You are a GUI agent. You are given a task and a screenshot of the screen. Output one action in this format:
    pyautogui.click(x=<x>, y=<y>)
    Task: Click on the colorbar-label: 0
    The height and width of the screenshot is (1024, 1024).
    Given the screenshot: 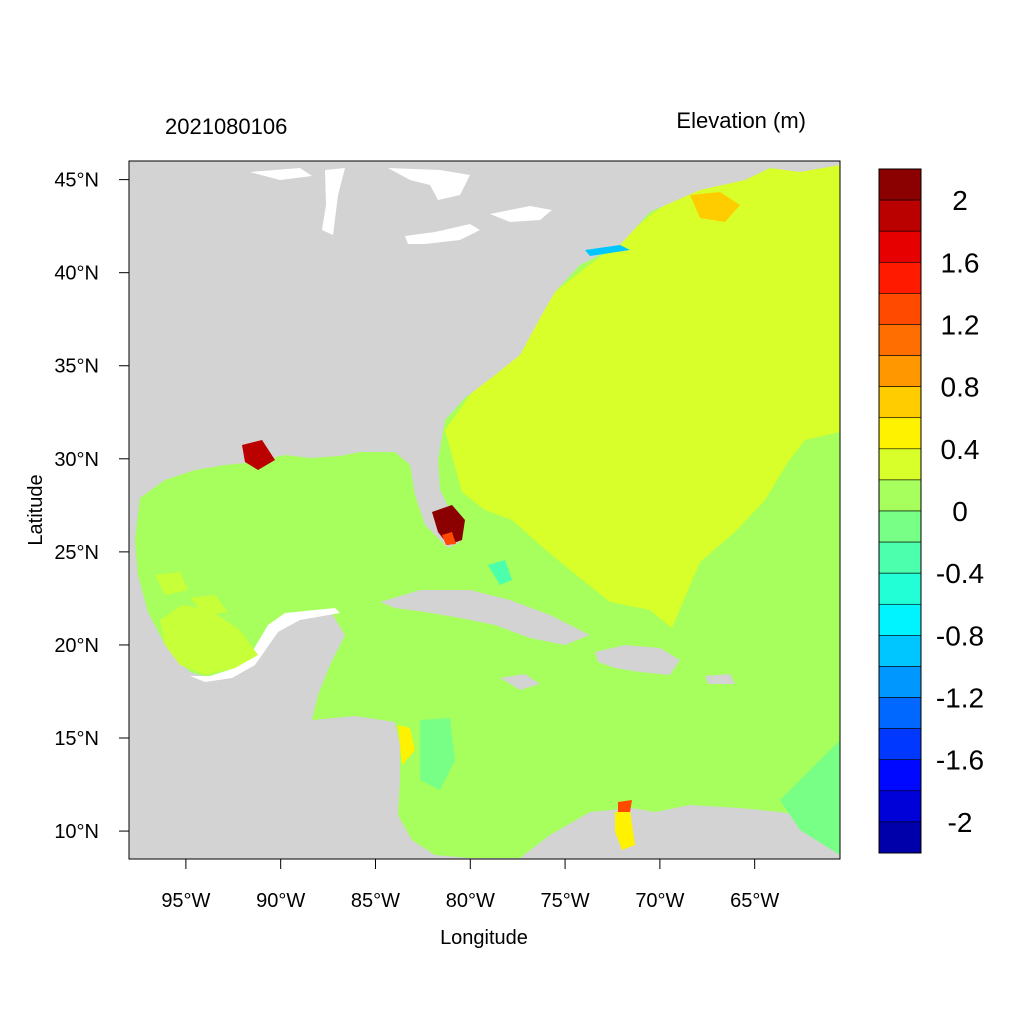 What is the action you would take?
    pyautogui.click(x=960, y=511)
    